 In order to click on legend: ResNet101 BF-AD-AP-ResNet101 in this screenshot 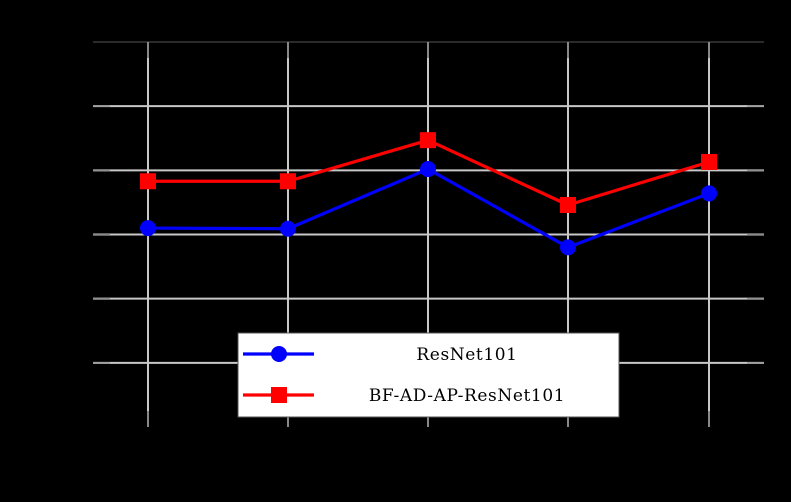, I will do `click(428, 375)`.